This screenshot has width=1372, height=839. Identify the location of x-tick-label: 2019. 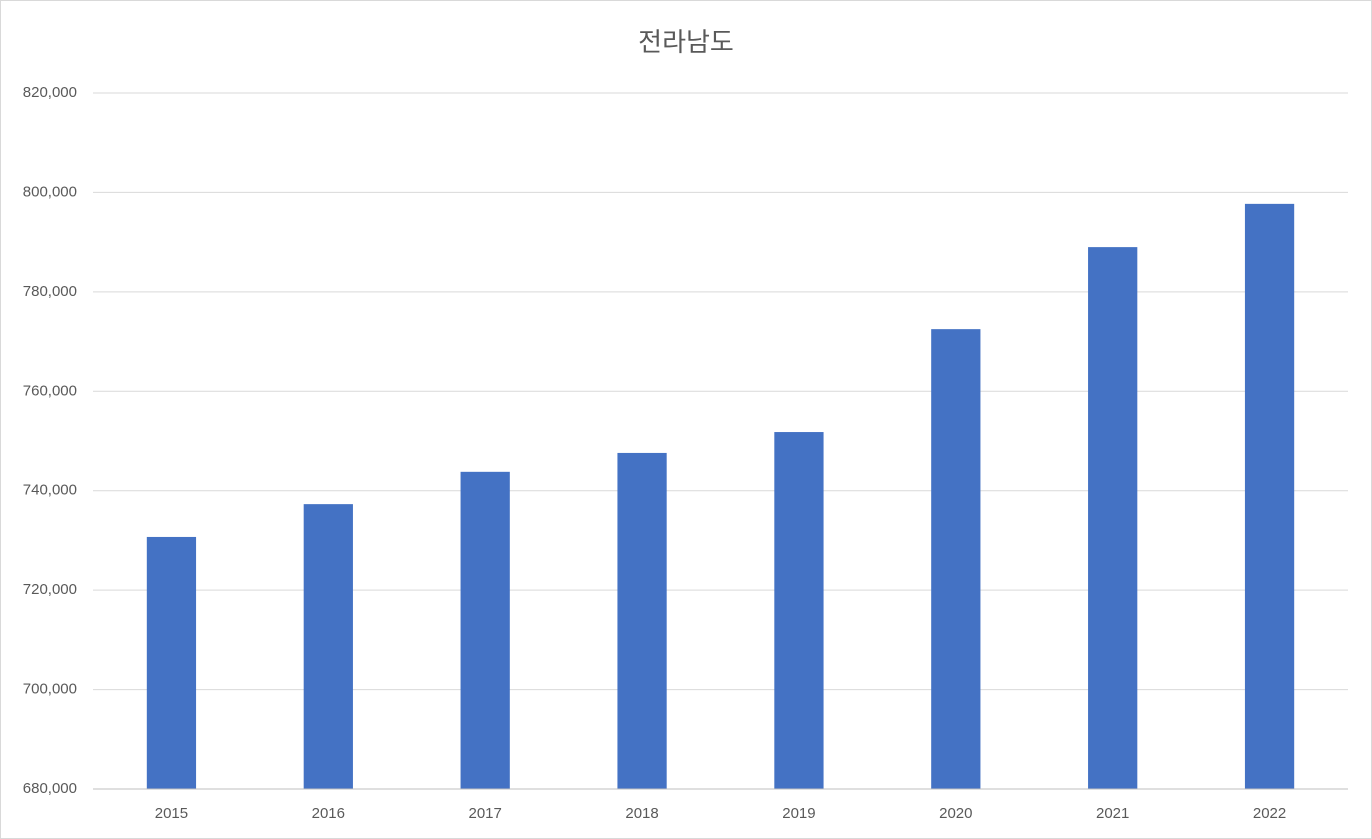
(798, 813).